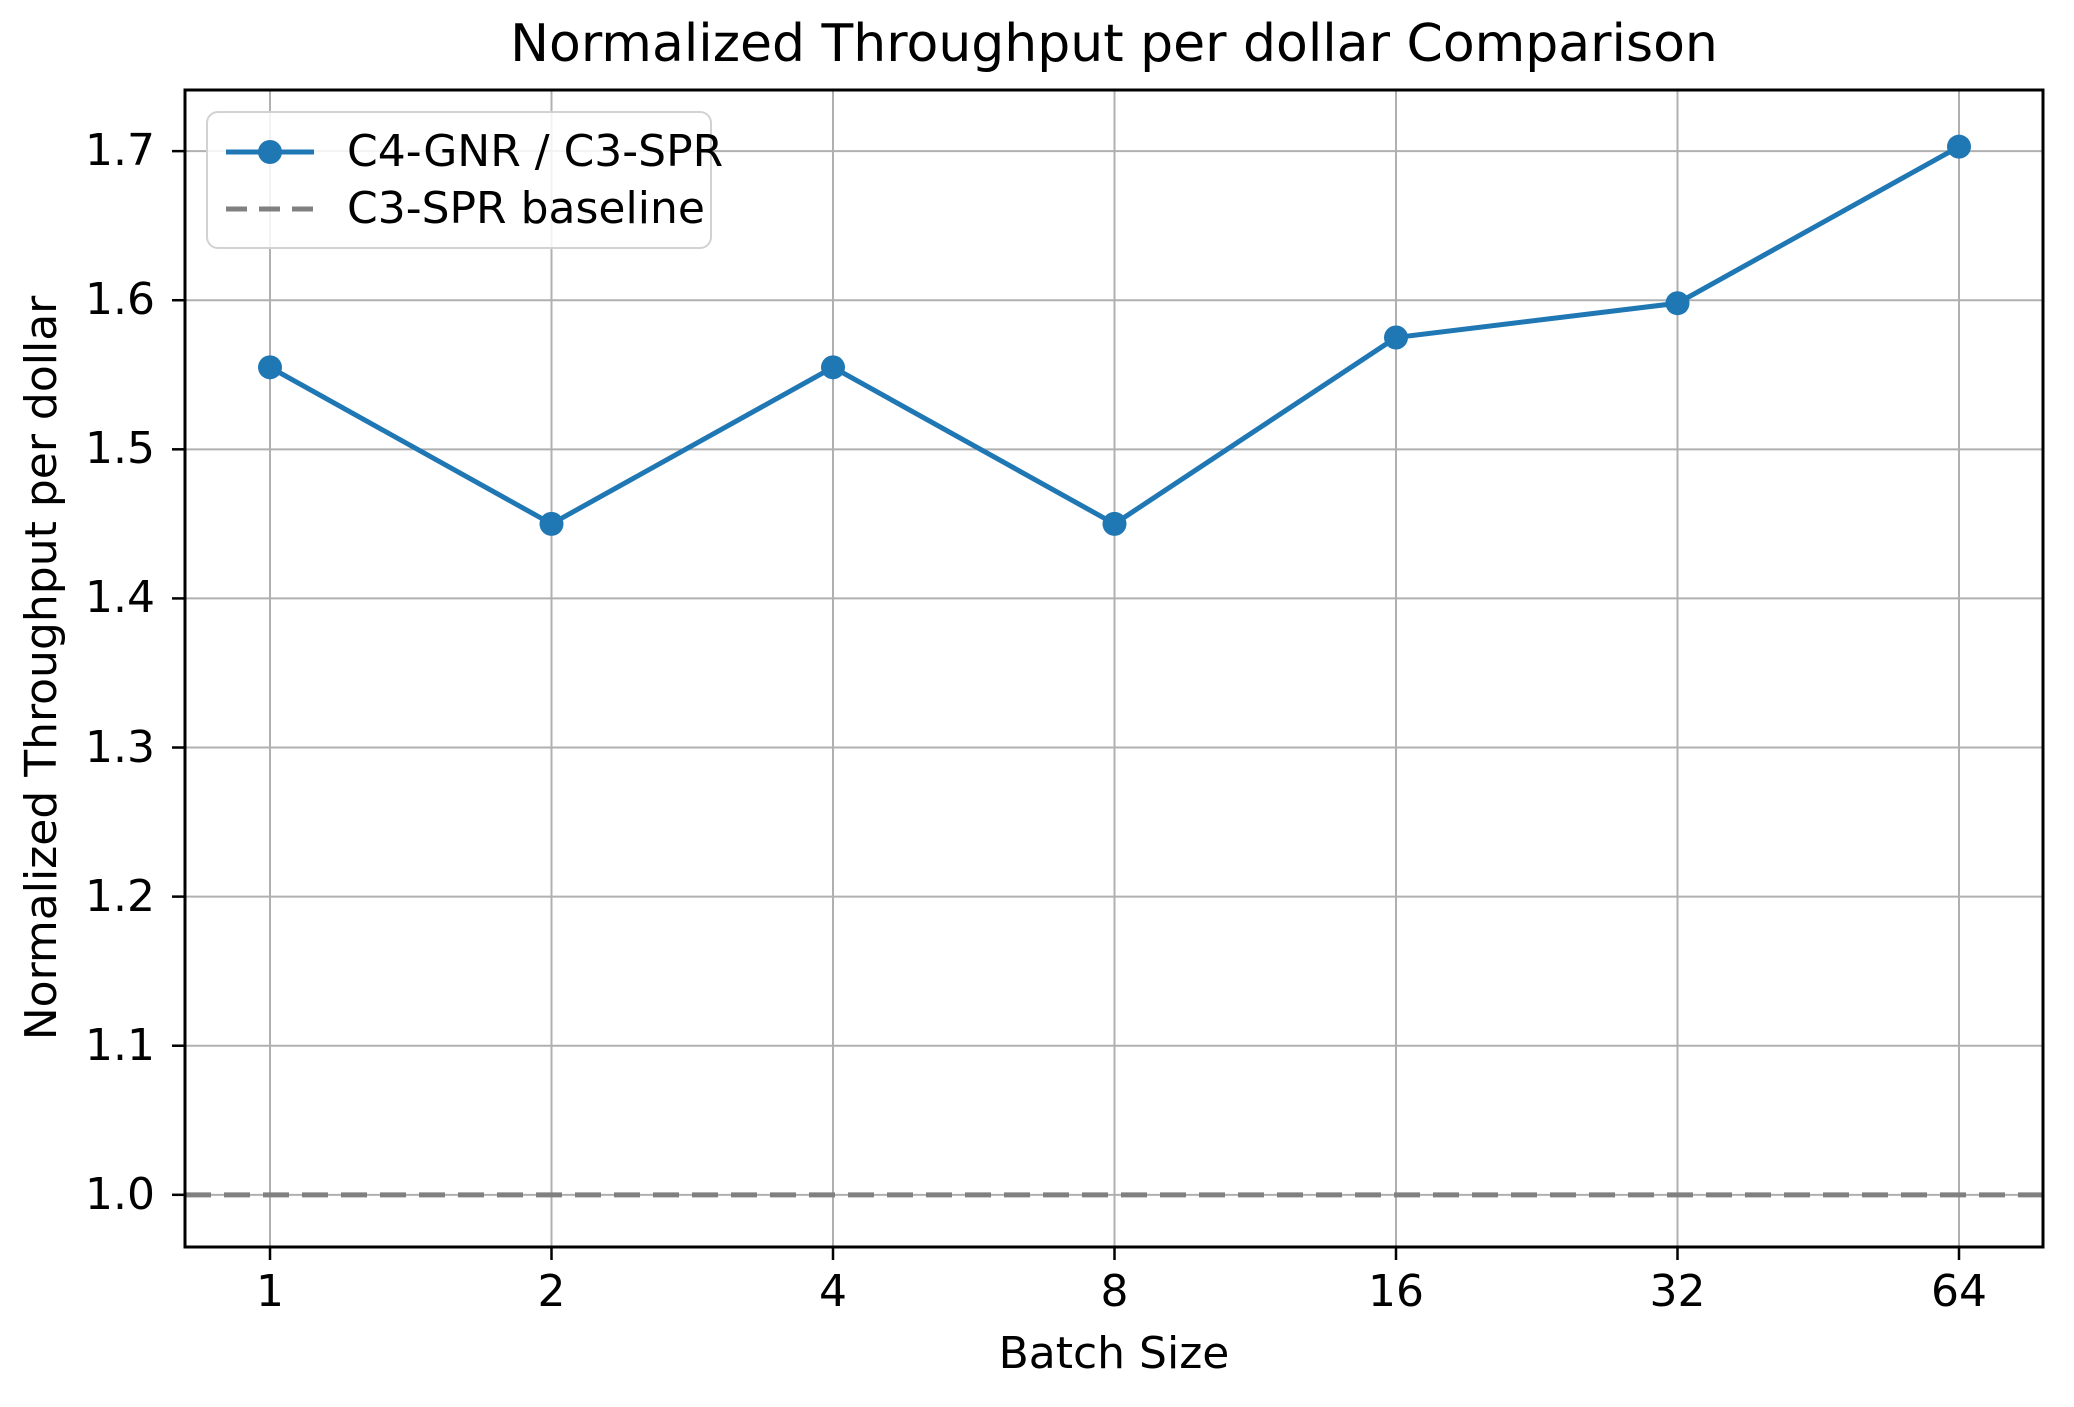 This screenshot has width=2074, height=1407. I want to click on legend-label: C3-SPR baseline, so click(526, 208).